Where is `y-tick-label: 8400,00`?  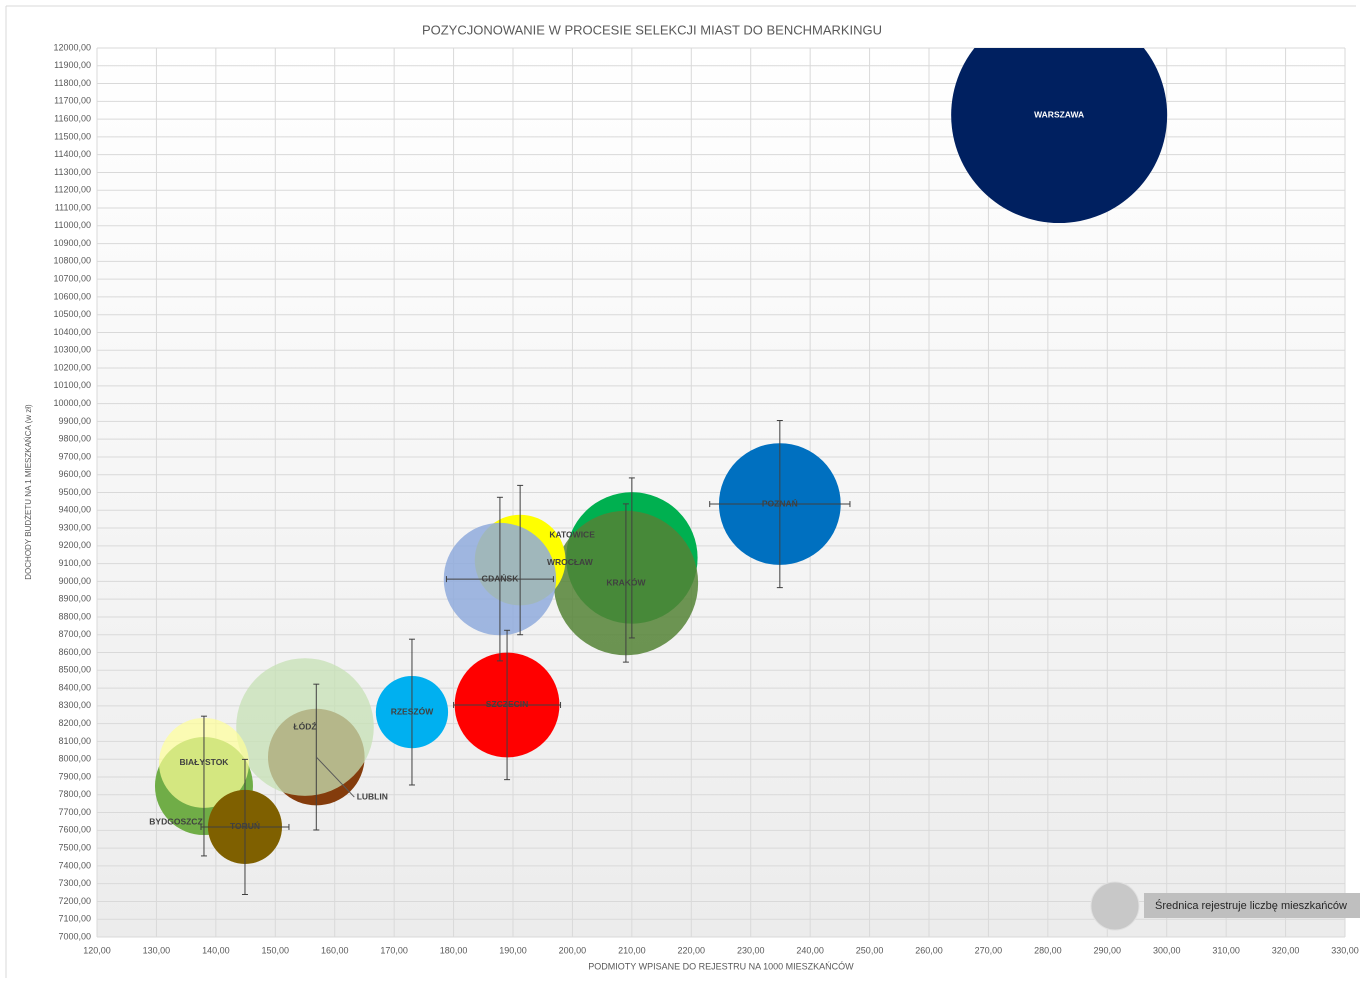 y-tick-label: 8400,00 is located at coordinates (74, 687).